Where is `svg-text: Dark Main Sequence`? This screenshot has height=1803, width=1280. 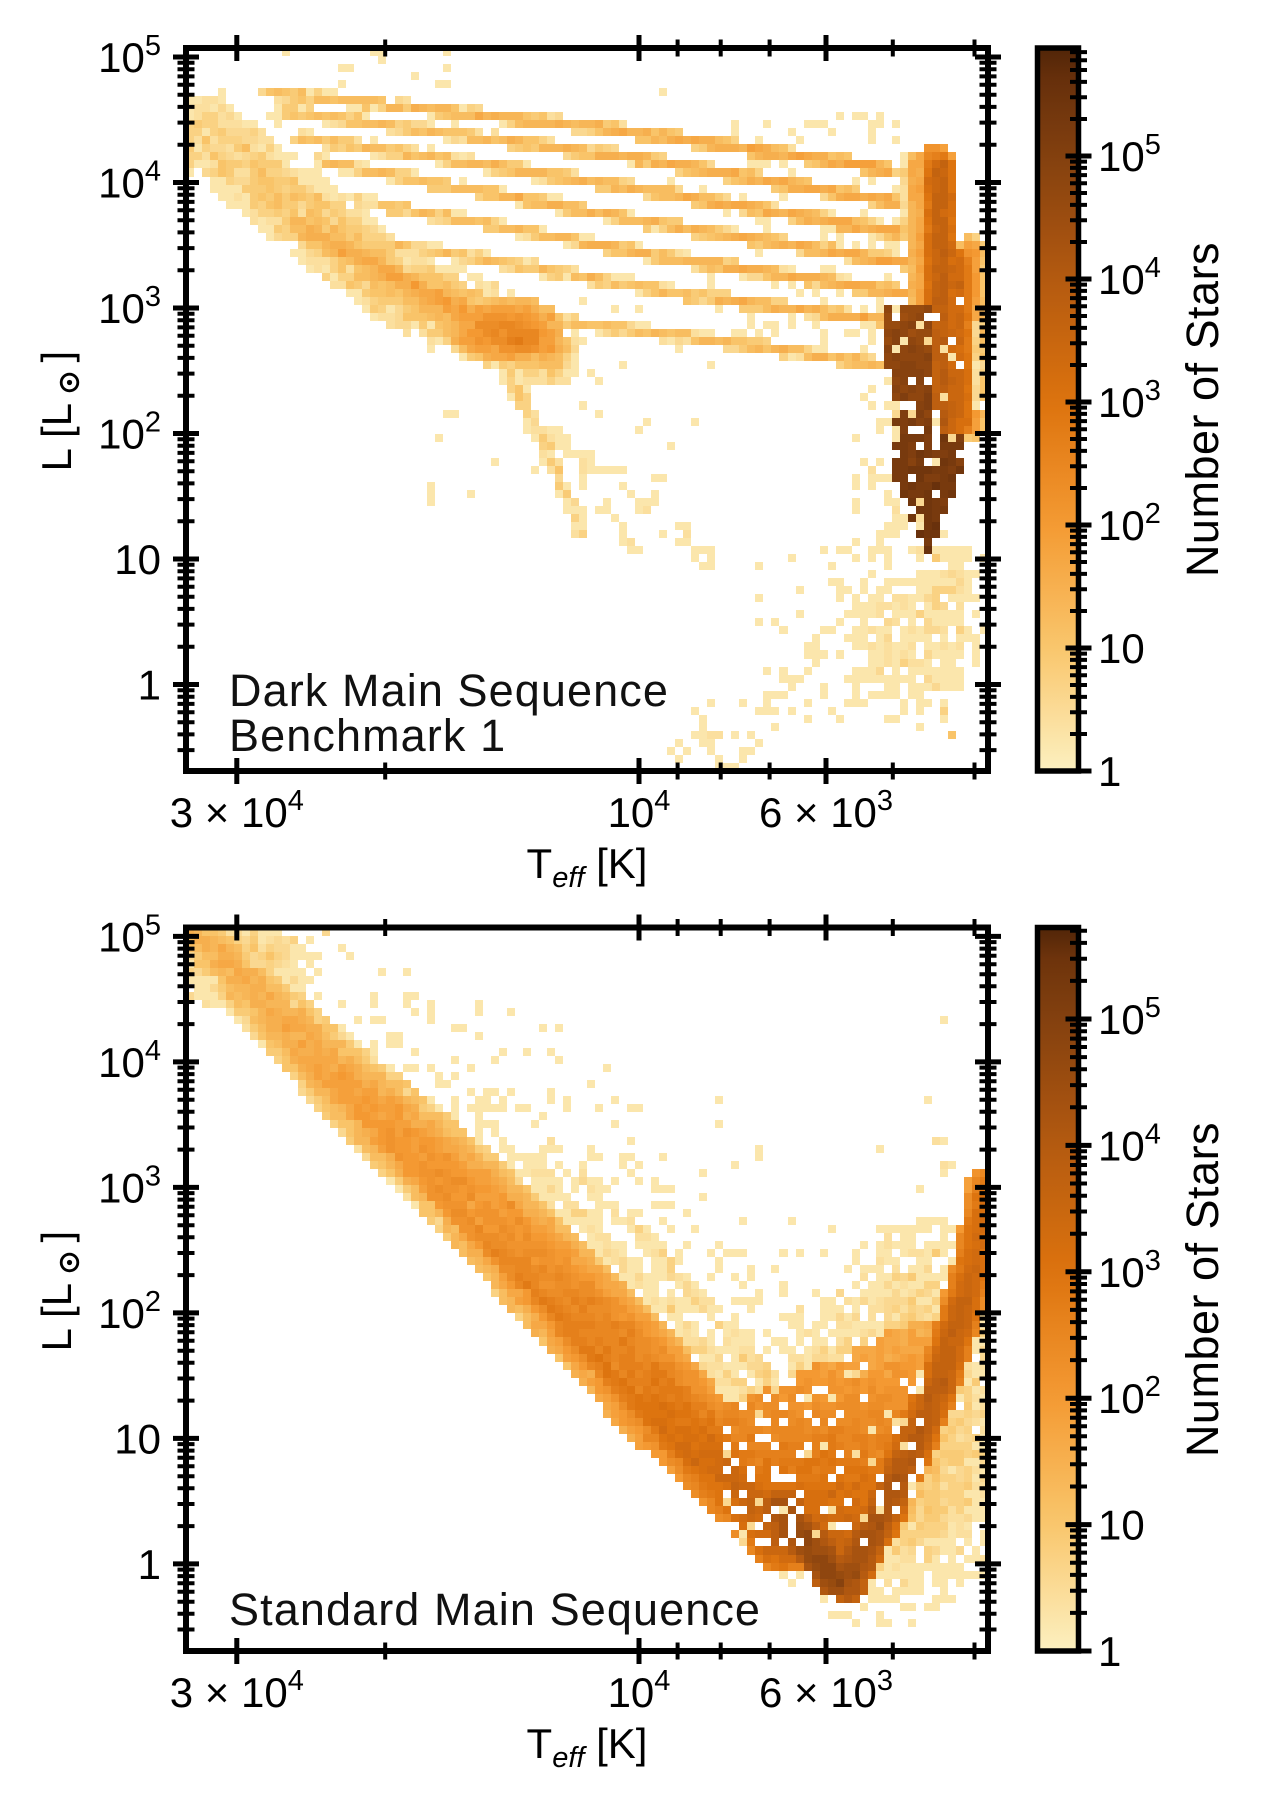 svg-text: Dark Main Sequence is located at coordinates (449, 690).